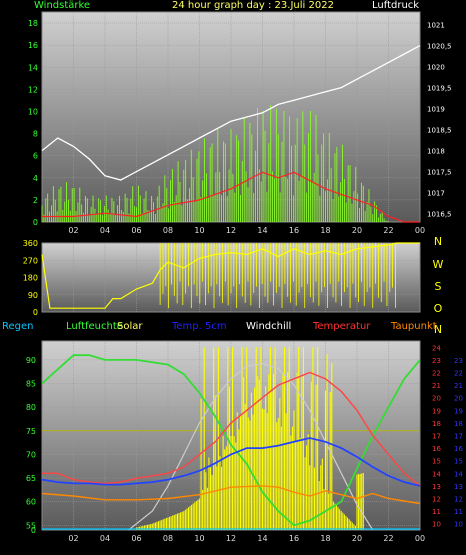 This screenshot has height=555, width=466. Describe the element at coordinates (436, 110) in the screenshot. I see `y-right-tick: 1019` at that location.